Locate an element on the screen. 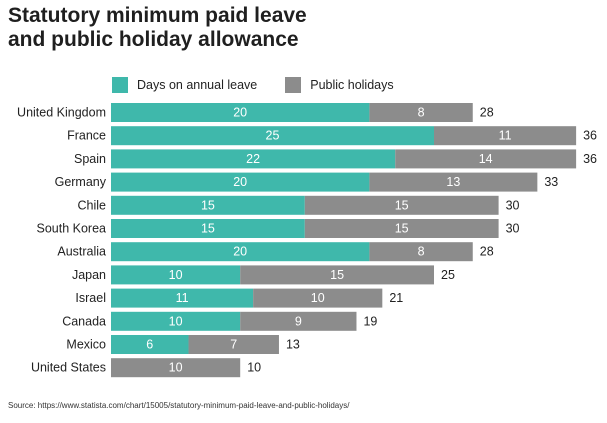  bar-days-on-annual-leave-japan is located at coordinates (176, 275).